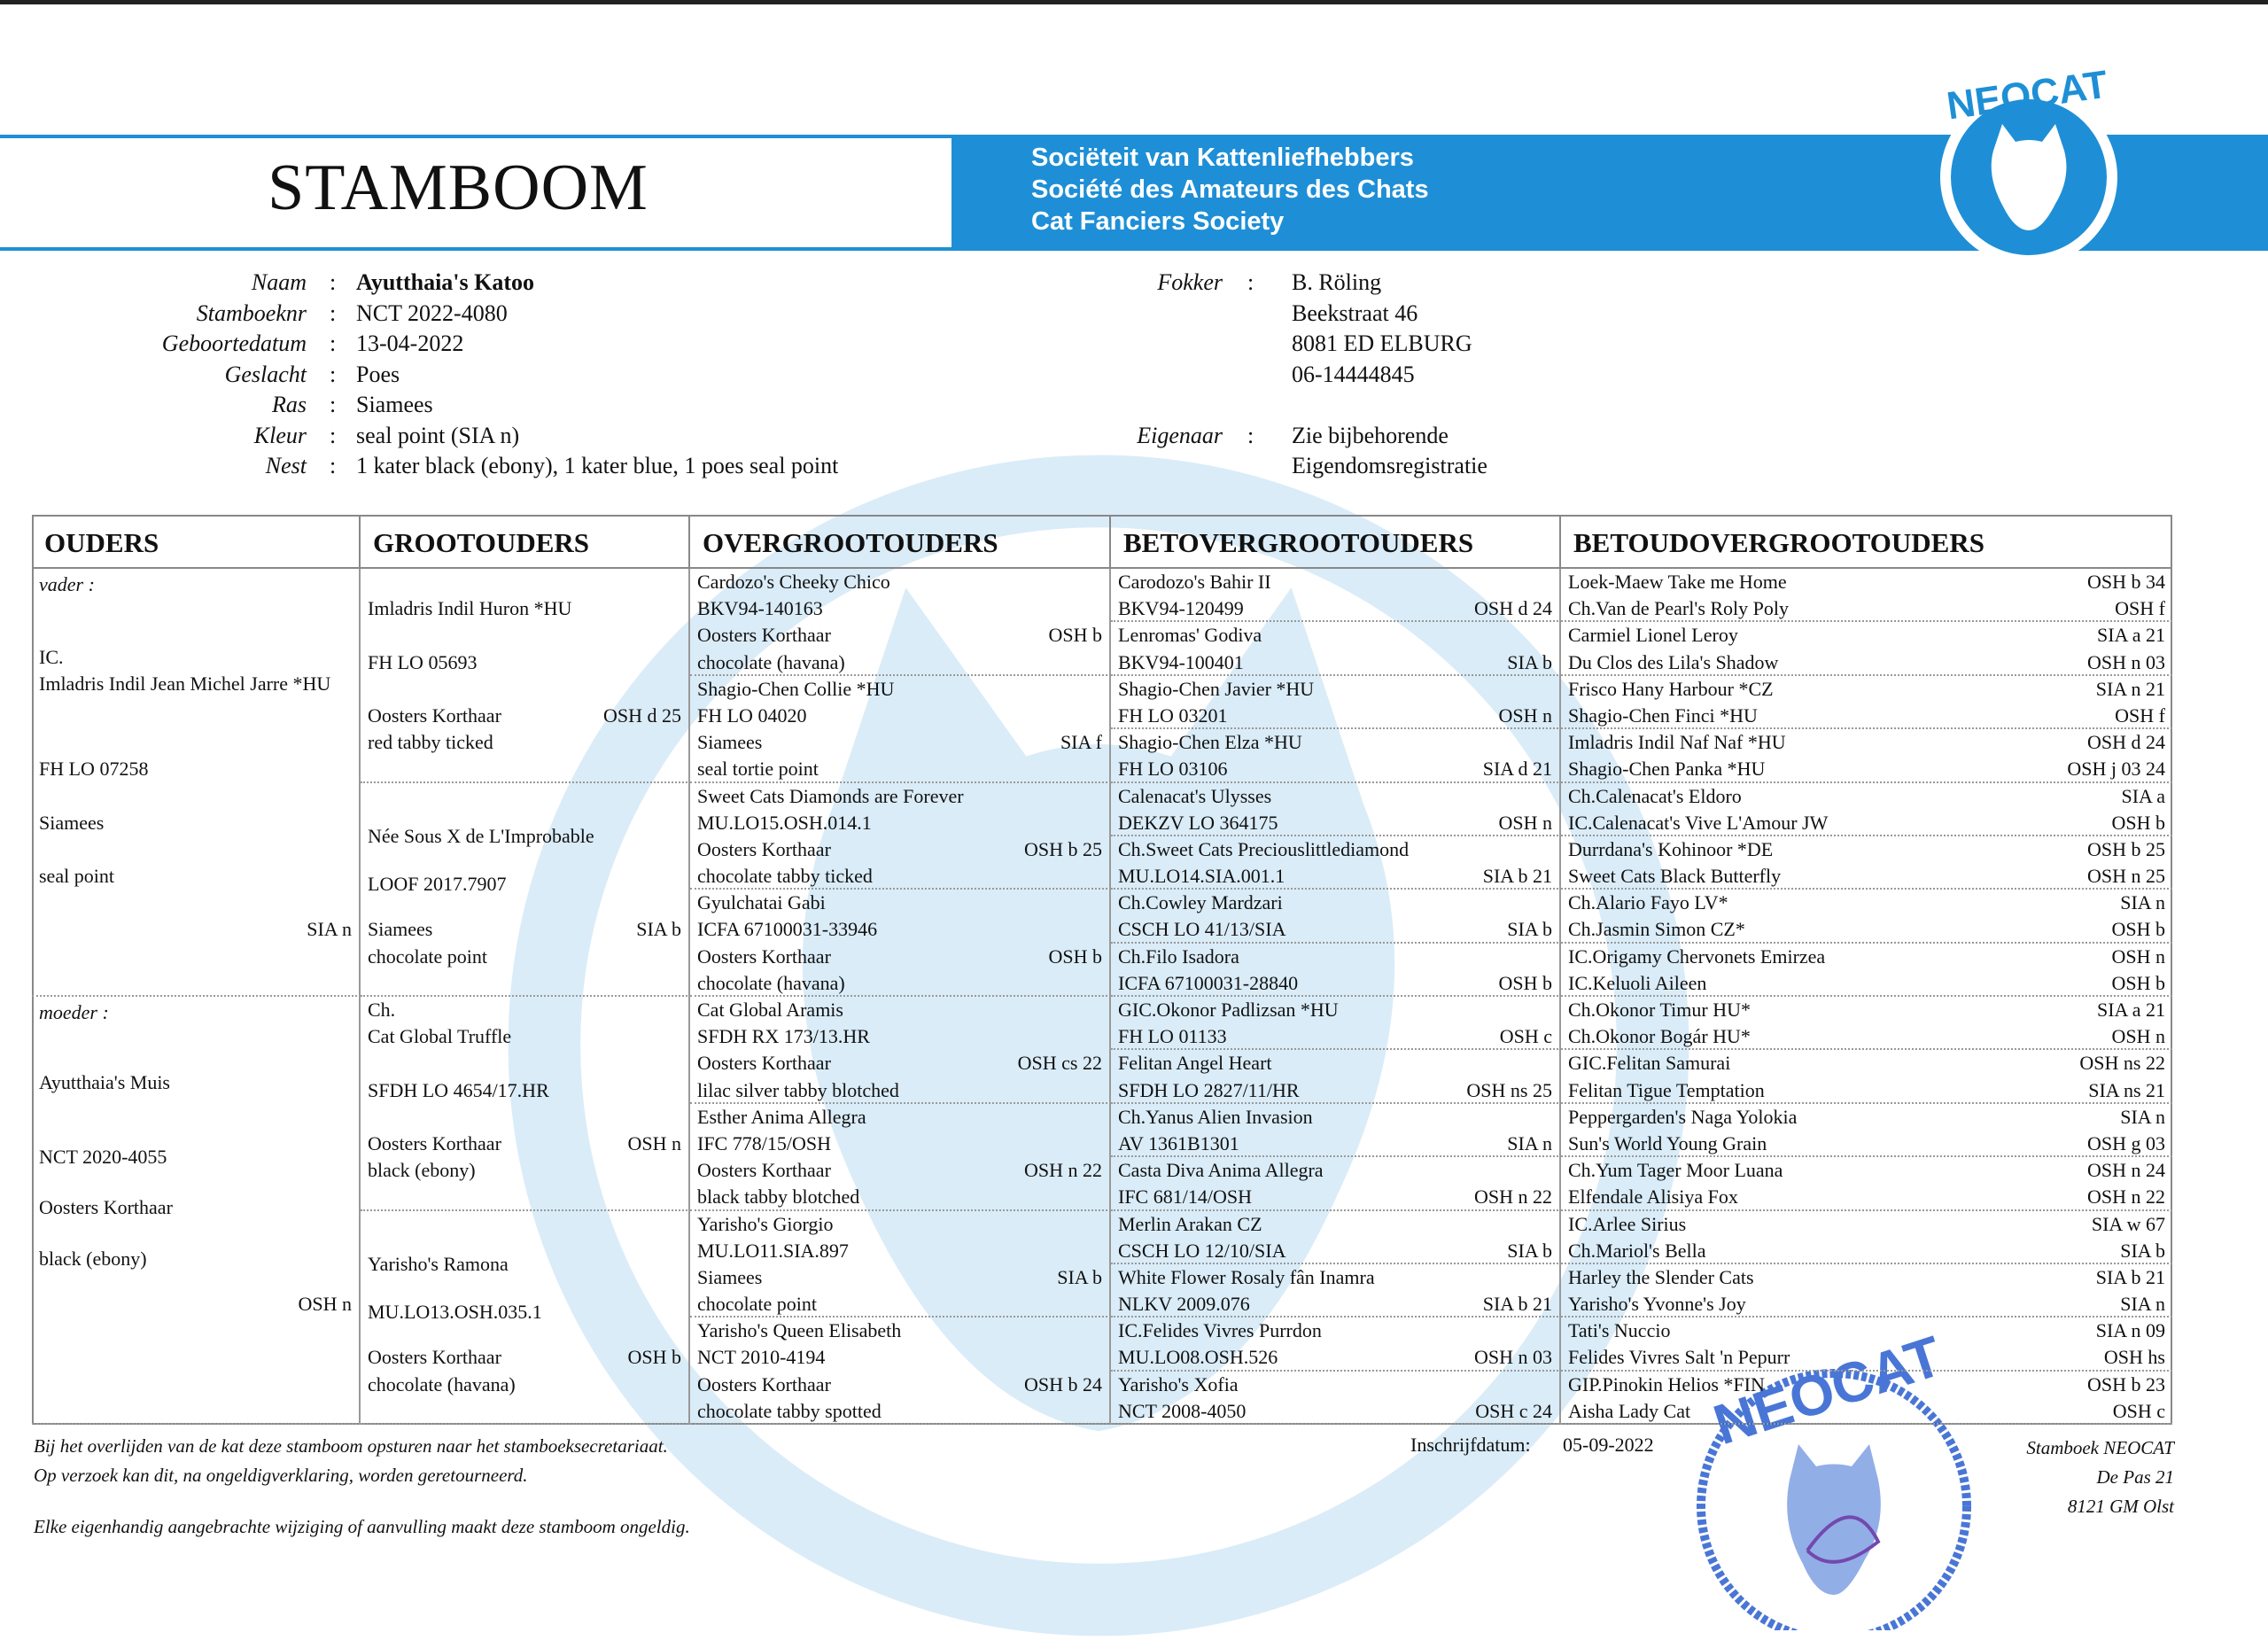  What do you see at coordinates (93, 1258) in the screenshot?
I see `color: black (ebony)` at bounding box center [93, 1258].